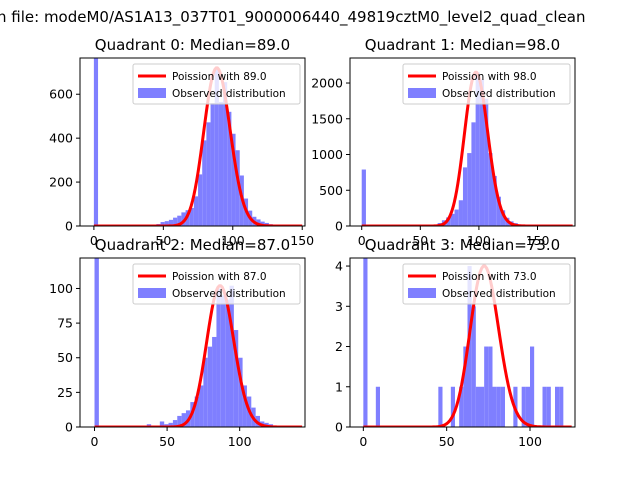 This screenshot has height=480, width=640. I want to click on y-tick-label: 500, so click(331, 190).